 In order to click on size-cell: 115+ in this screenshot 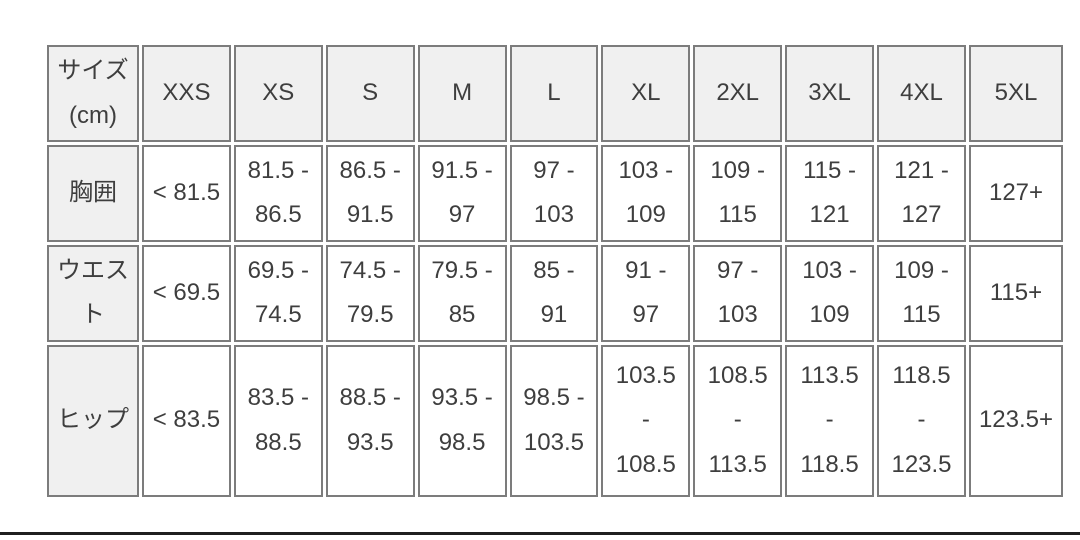, I will do `click(1016, 293)`.